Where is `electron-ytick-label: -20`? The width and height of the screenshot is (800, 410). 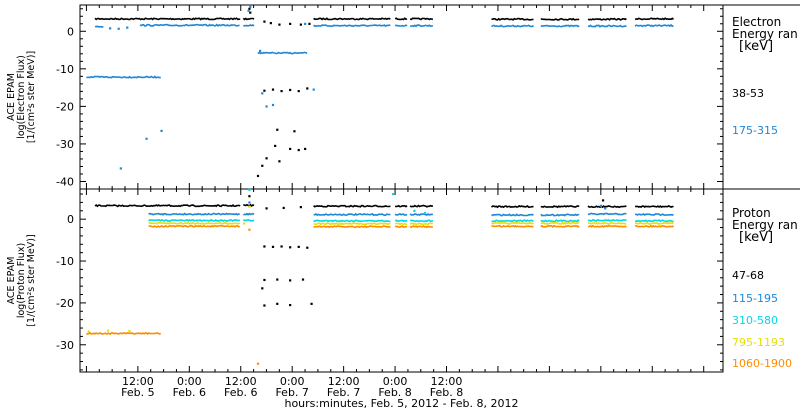 electron-ytick-label: -20 is located at coordinates (65, 106).